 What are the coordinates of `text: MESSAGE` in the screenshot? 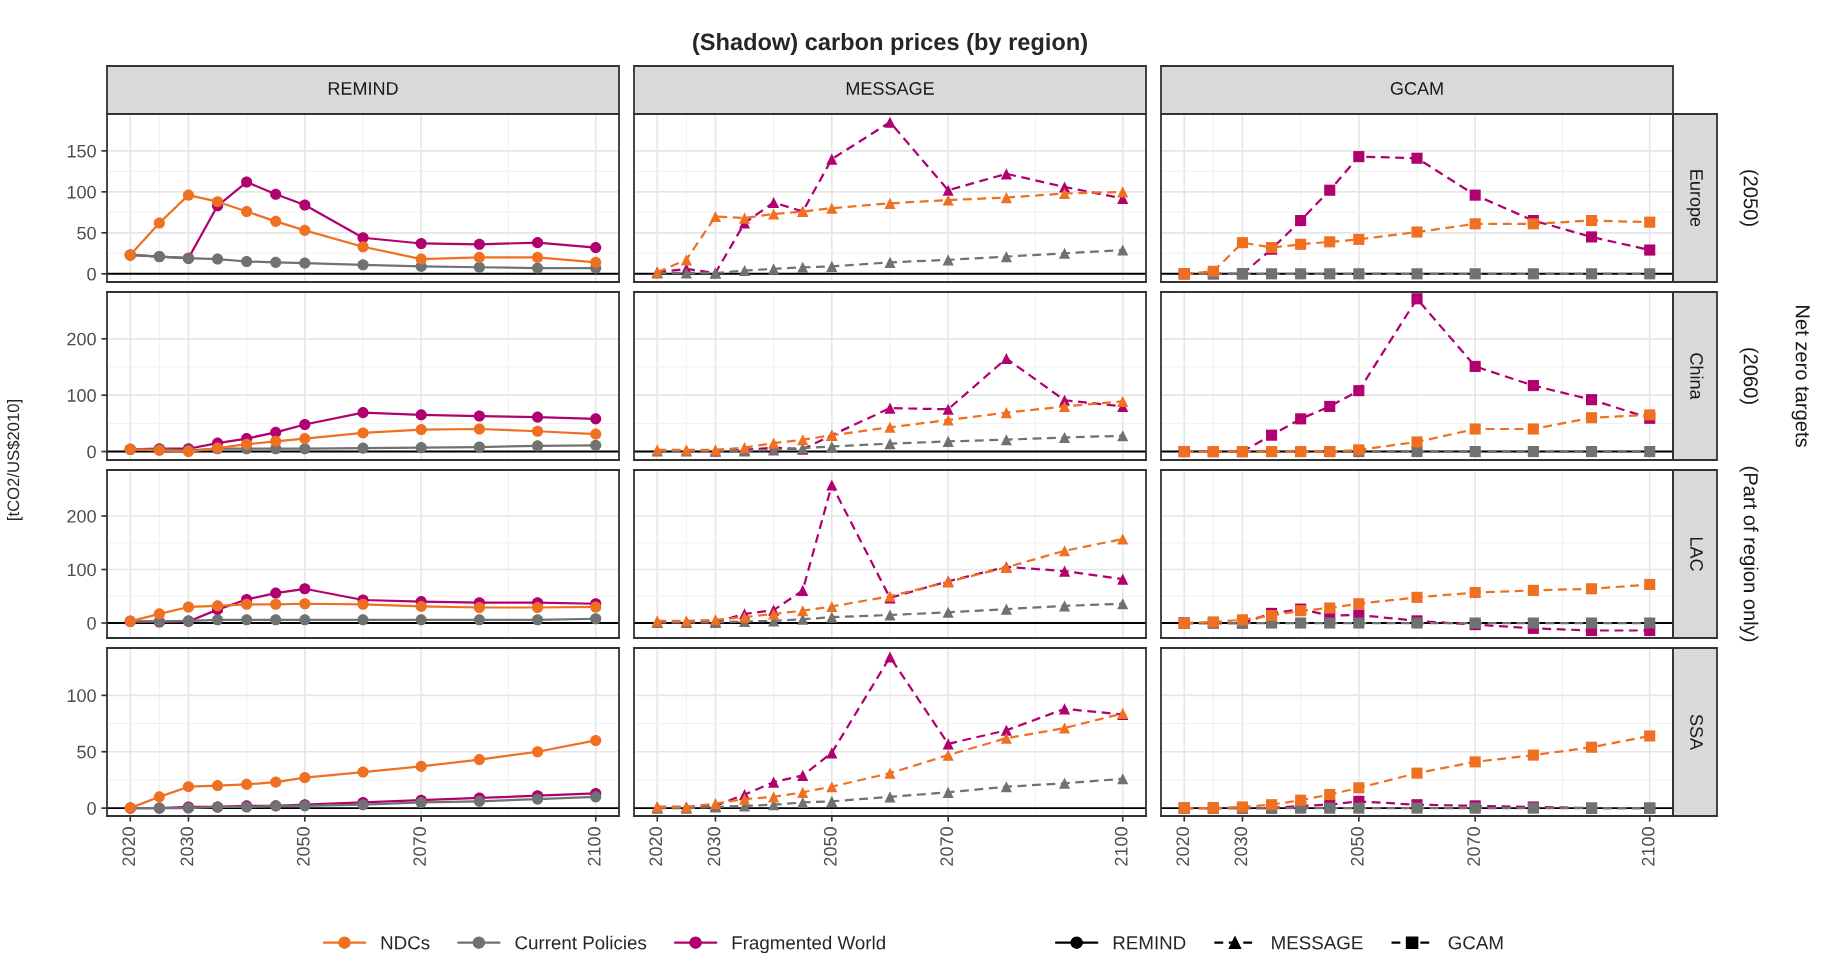 It's located at (1317, 943).